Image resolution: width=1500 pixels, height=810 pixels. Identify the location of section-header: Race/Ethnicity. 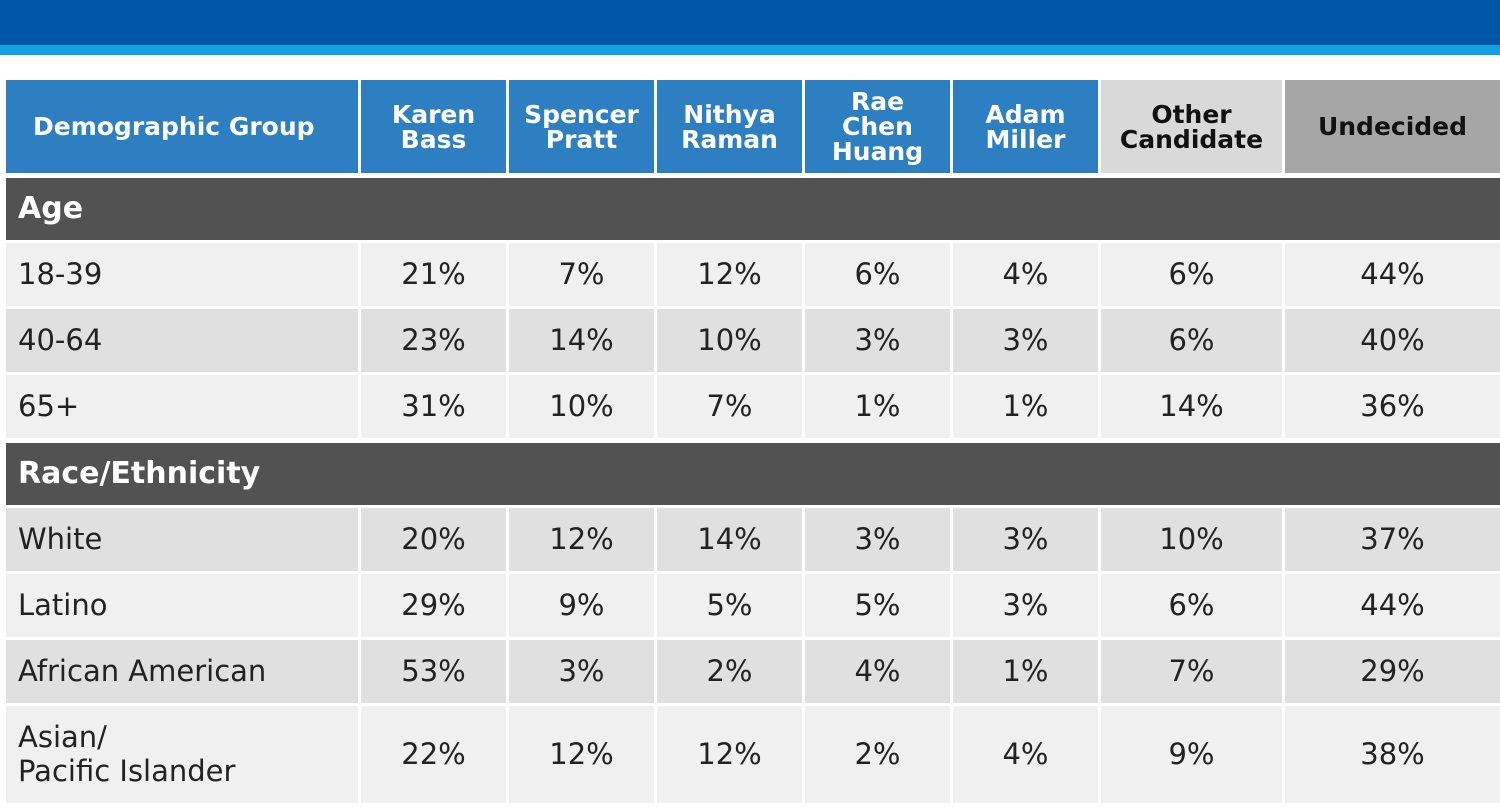
(753, 474).